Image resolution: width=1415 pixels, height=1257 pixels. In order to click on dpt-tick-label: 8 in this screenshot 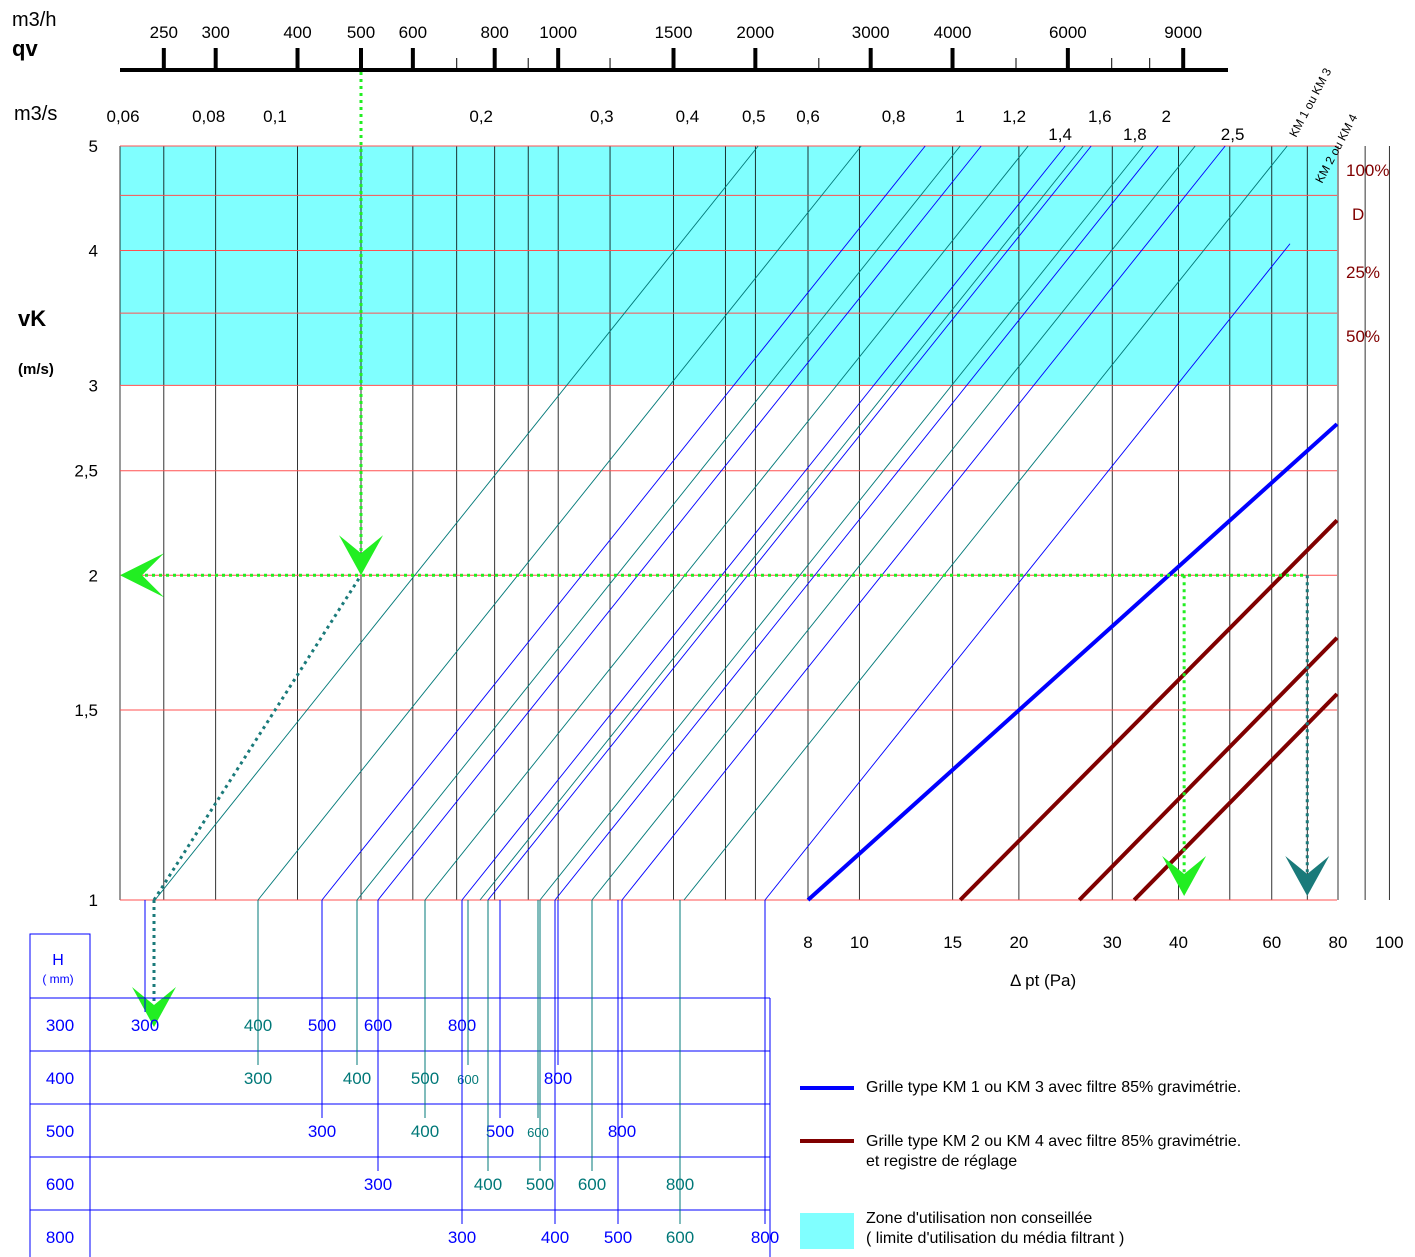, I will do `click(807, 942)`.